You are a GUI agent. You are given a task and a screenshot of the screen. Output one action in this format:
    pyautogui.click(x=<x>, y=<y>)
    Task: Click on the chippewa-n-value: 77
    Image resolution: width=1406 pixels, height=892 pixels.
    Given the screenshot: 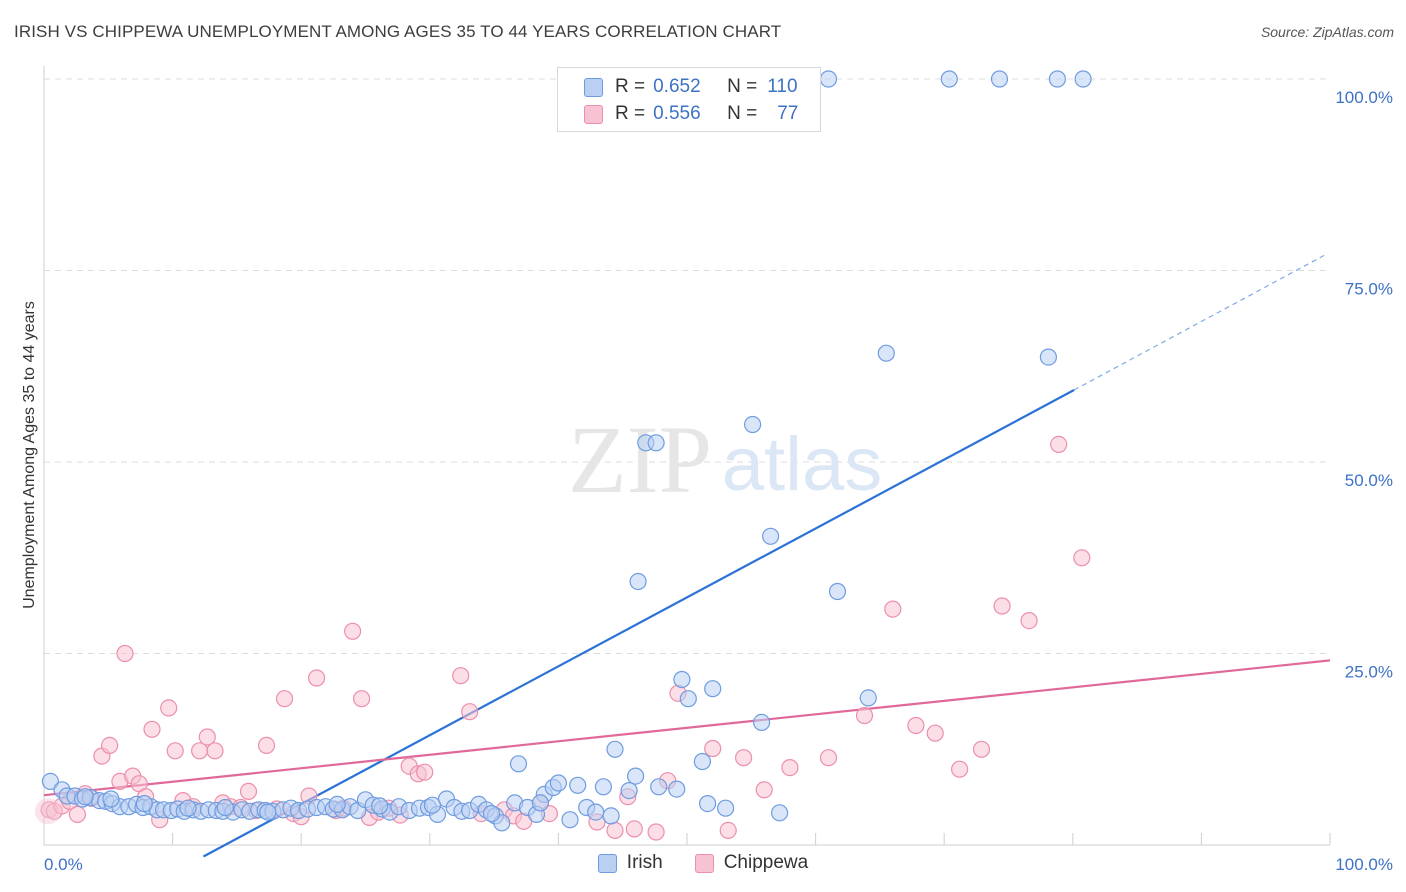 What is the action you would take?
    pyautogui.click(x=788, y=113)
    